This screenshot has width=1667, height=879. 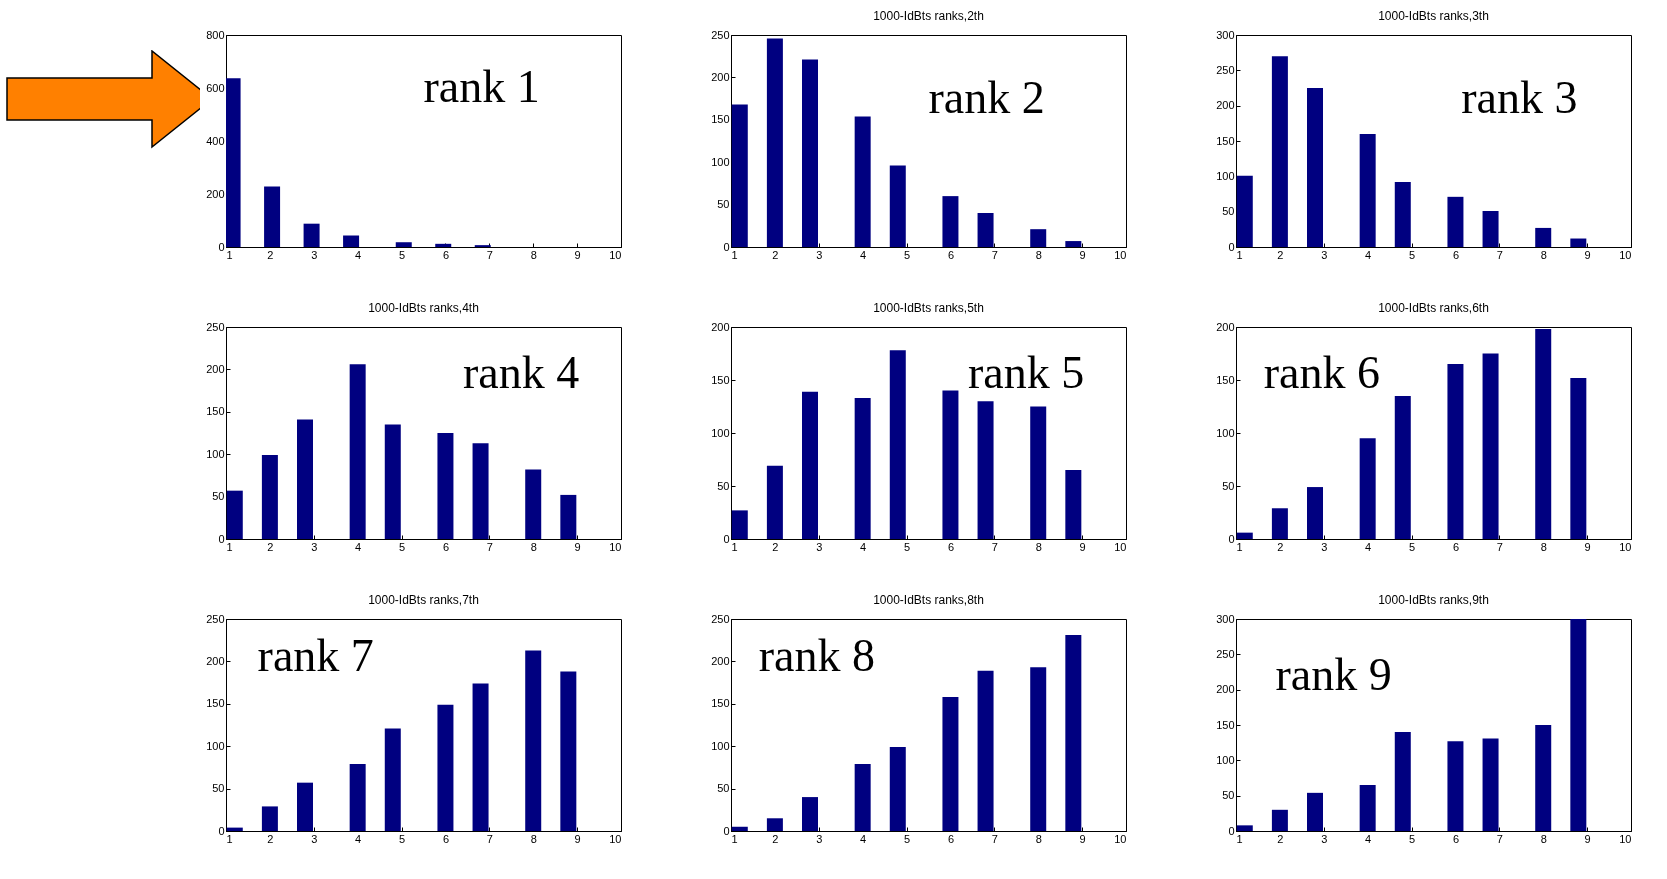 I want to click on y-tick-label: 800, so click(x=215, y=34).